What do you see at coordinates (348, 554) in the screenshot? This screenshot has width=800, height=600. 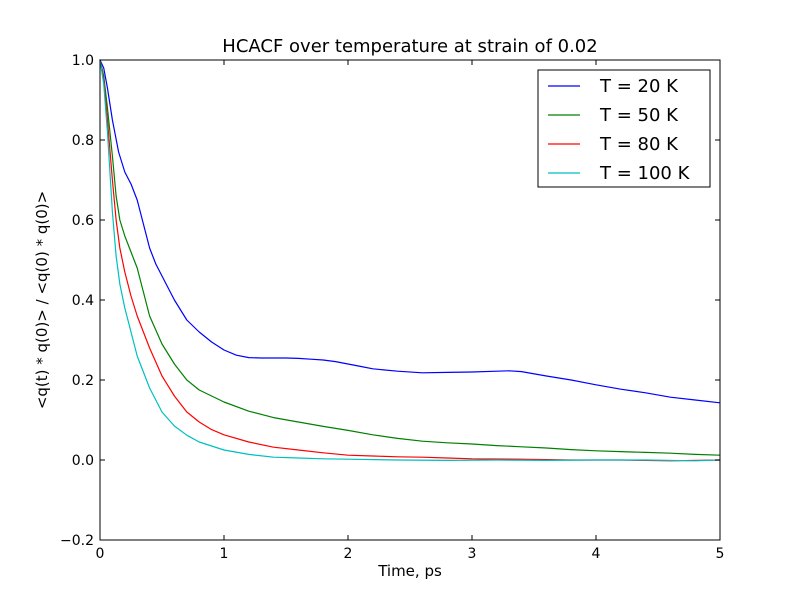 I see `x-tick-label: 2` at bounding box center [348, 554].